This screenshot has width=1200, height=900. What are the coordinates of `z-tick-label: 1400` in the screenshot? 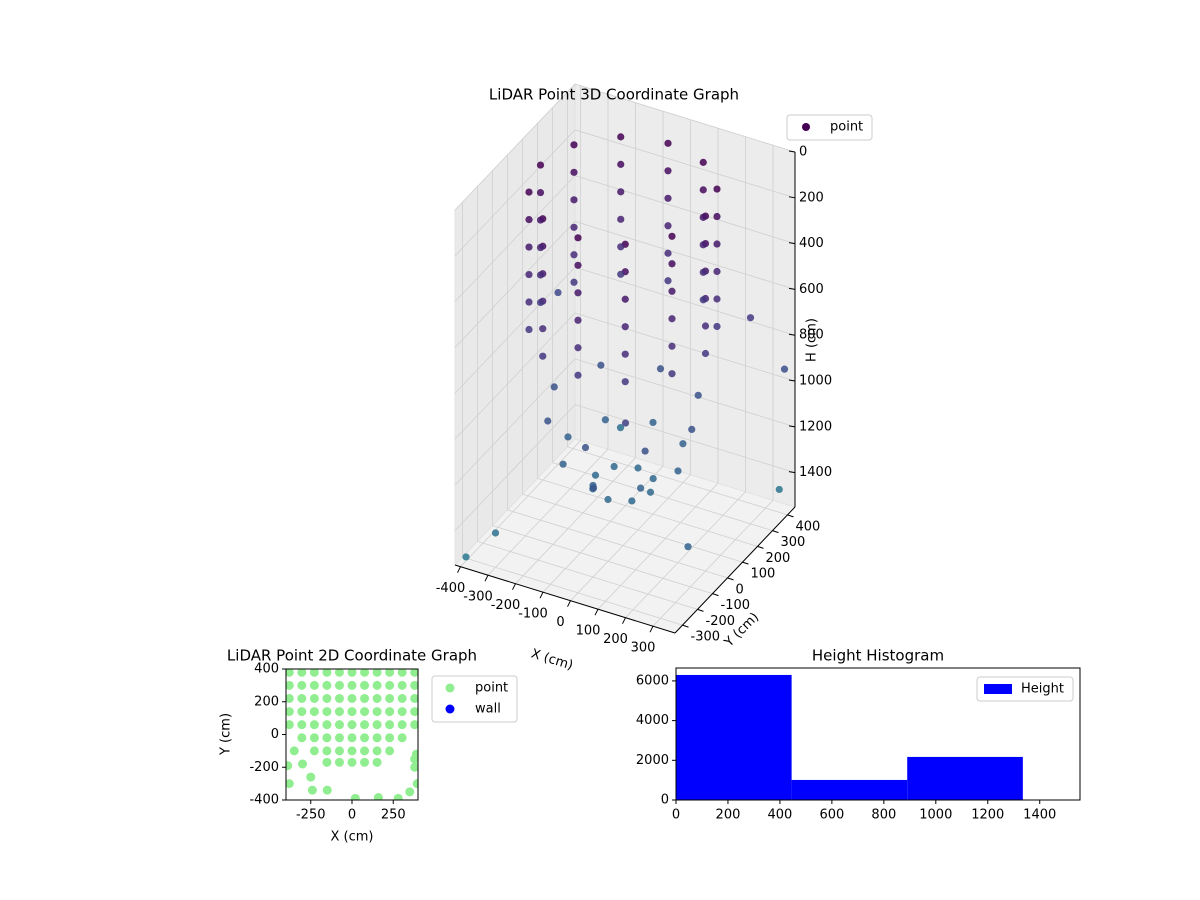 It's located at (815, 472).